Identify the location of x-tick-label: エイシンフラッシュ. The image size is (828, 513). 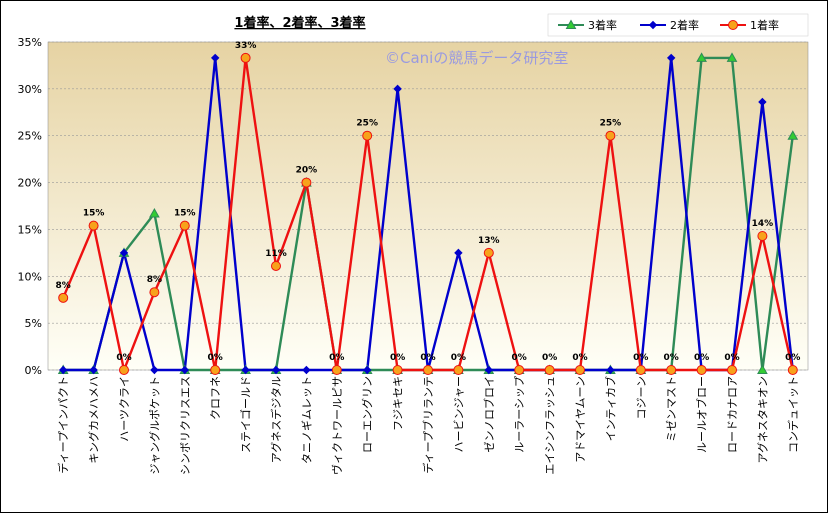
(550, 425).